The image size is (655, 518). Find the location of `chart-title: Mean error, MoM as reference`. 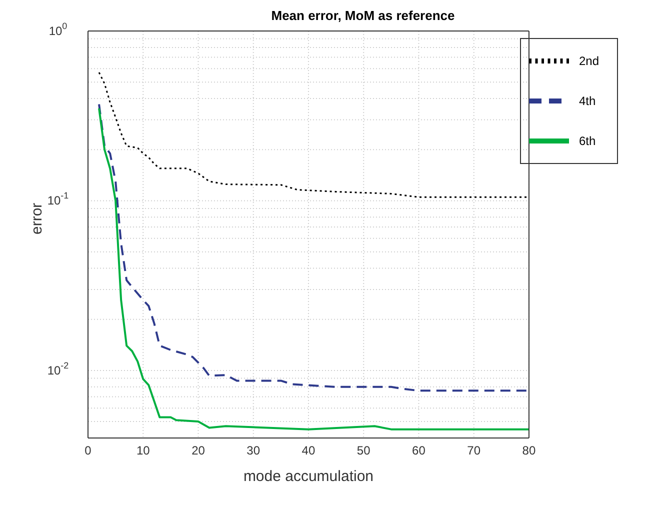

chart-title: Mean error, MoM as reference is located at coordinates (363, 15).